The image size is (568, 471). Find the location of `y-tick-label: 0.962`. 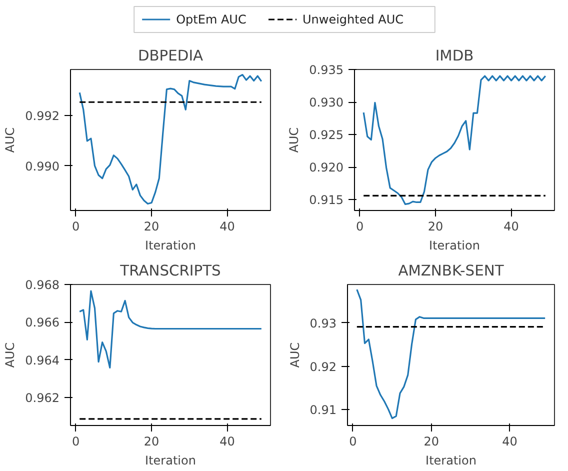

y-tick-label: 0.962 is located at coordinates (42, 397).